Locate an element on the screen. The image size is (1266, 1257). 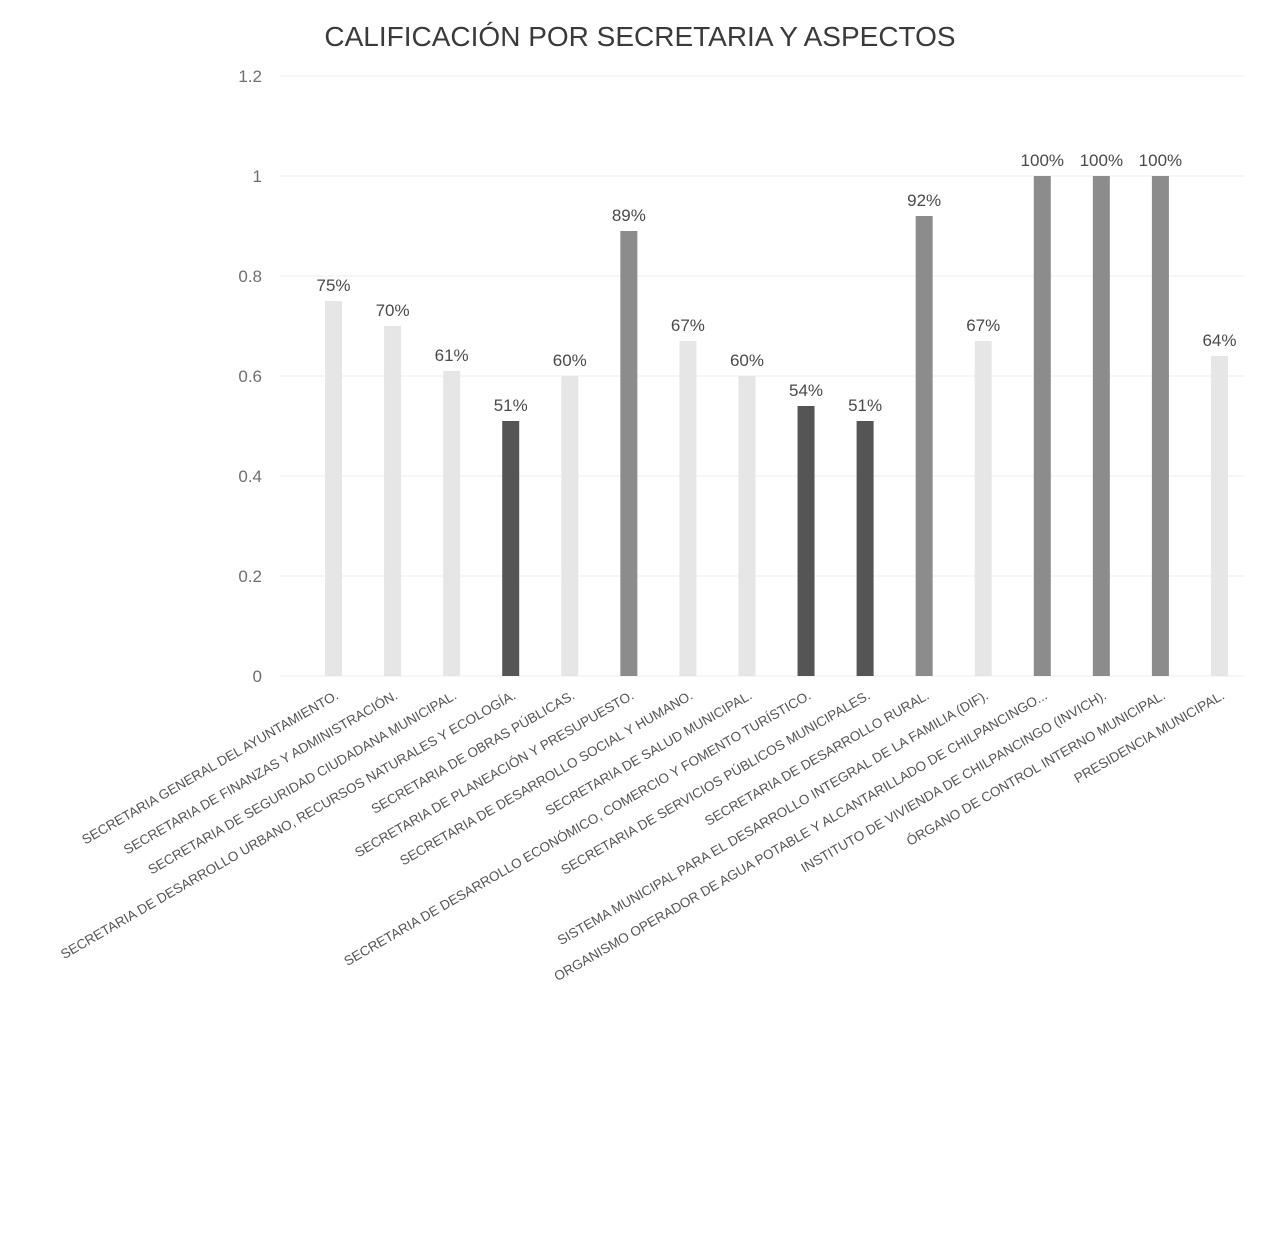
data-label: 75% is located at coordinates (334, 285).